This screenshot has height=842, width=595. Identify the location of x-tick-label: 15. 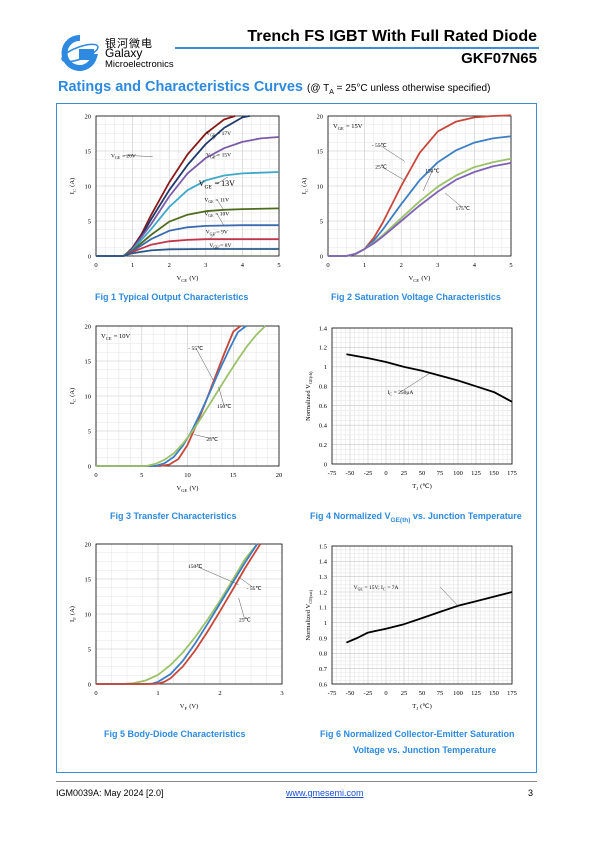
(233, 475).